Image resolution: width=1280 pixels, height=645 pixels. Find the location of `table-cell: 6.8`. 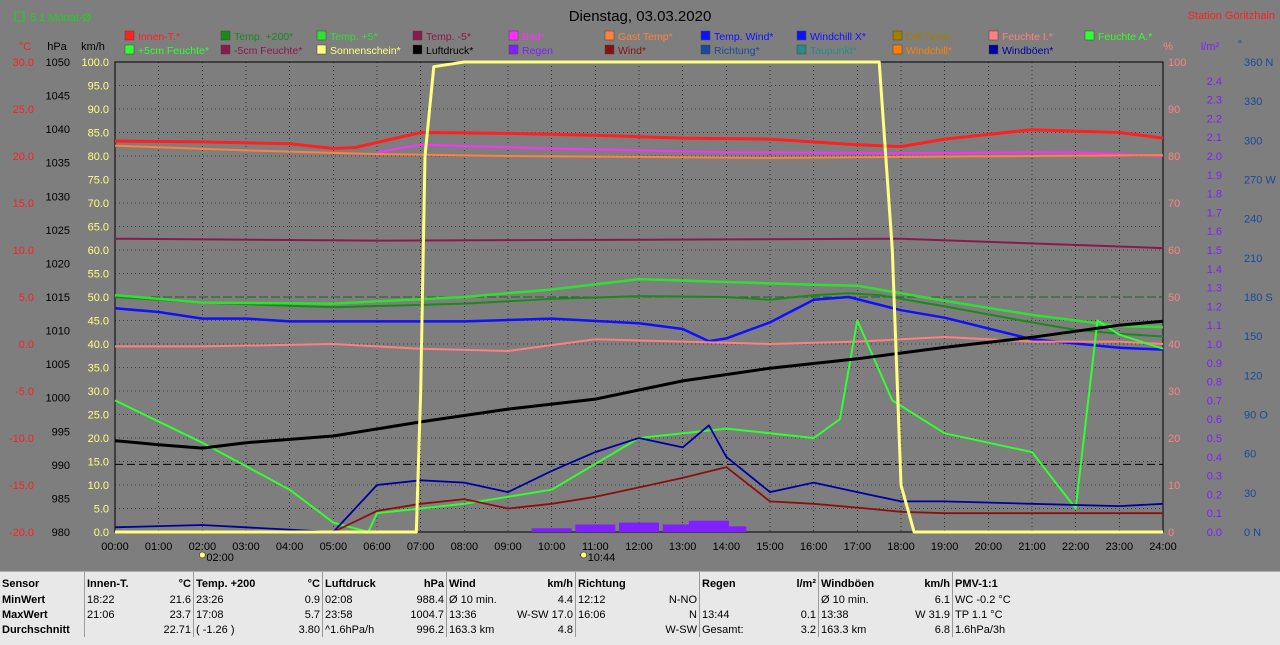

table-cell: 6.8 is located at coordinates (942, 629).